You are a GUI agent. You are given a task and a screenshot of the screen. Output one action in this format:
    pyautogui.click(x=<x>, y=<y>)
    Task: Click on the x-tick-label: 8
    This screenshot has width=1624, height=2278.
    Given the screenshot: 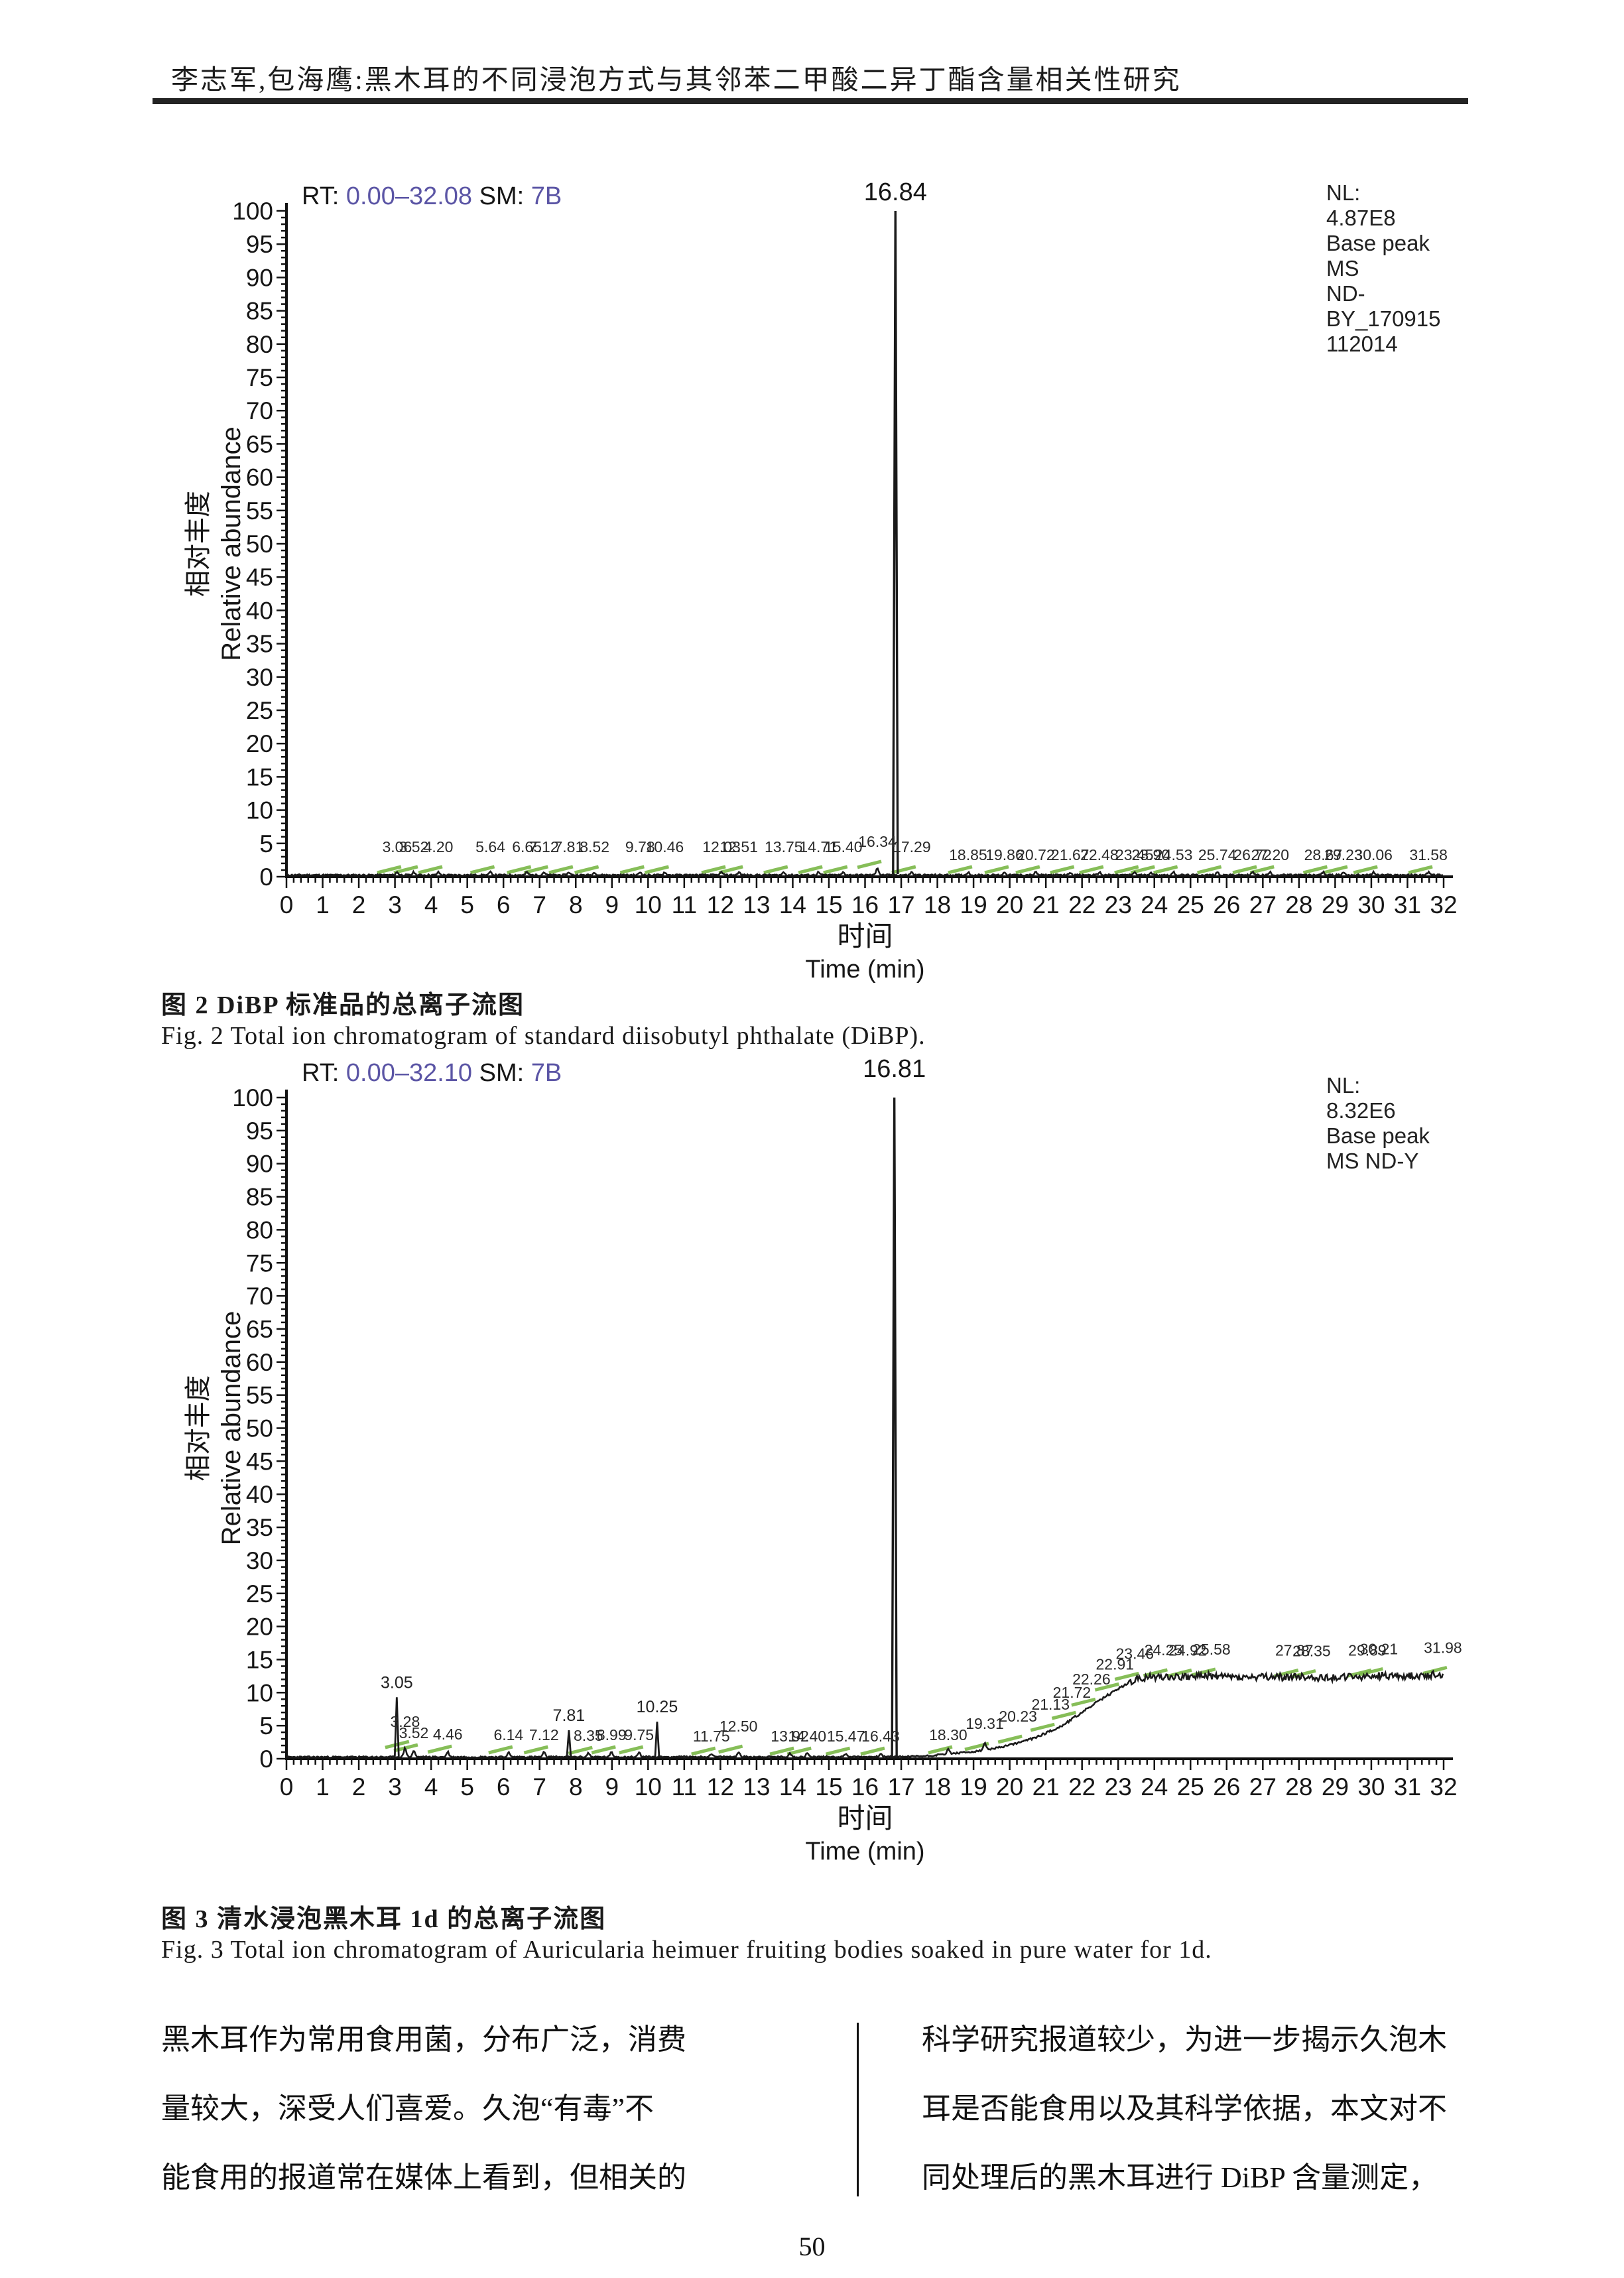 What is the action you would take?
    pyautogui.click(x=576, y=1787)
    